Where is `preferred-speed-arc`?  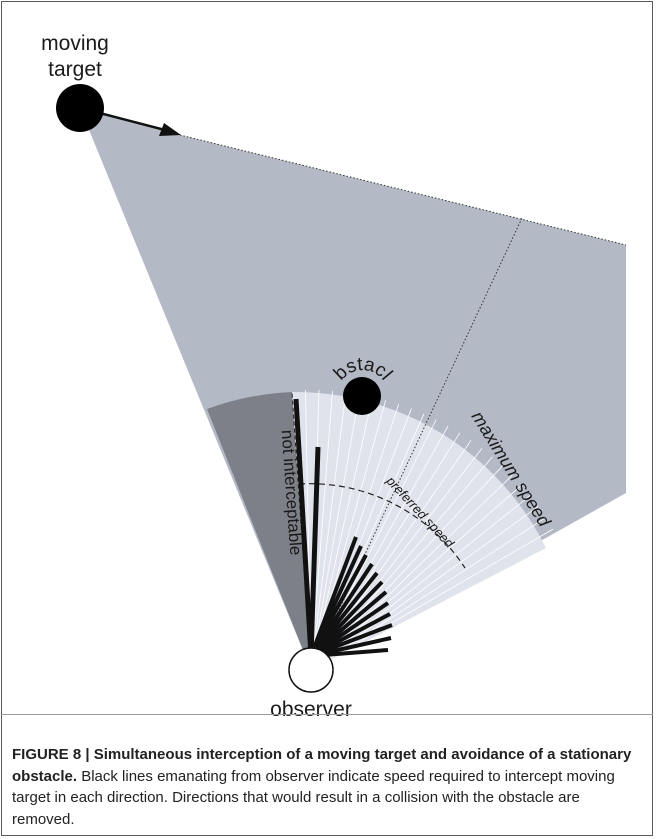 preferred-speed-arc is located at coordinates (382, 526).